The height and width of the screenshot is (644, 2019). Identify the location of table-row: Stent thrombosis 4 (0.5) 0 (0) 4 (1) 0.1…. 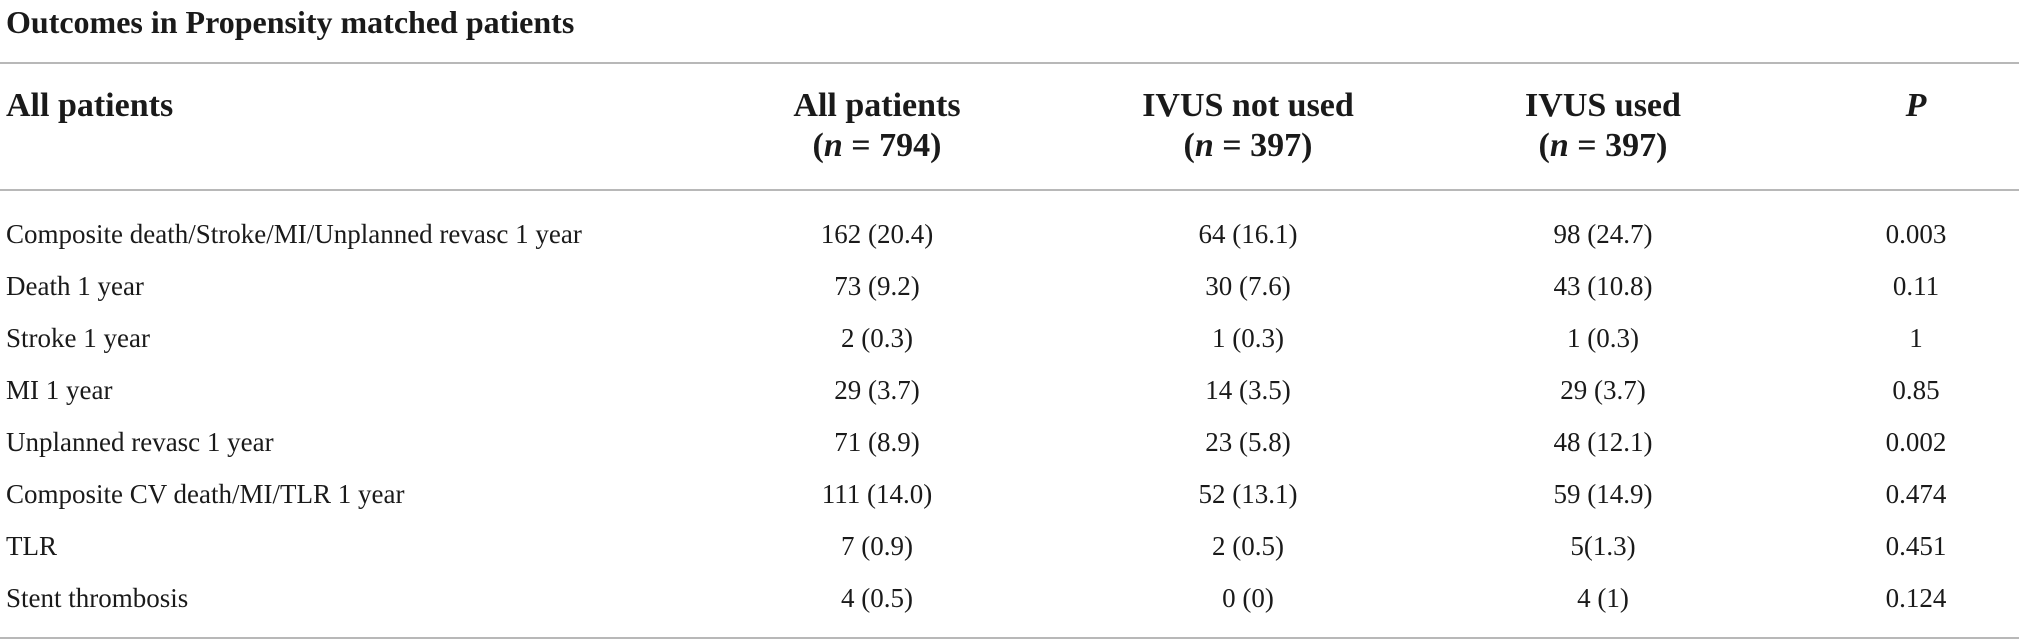
(1009, 604).